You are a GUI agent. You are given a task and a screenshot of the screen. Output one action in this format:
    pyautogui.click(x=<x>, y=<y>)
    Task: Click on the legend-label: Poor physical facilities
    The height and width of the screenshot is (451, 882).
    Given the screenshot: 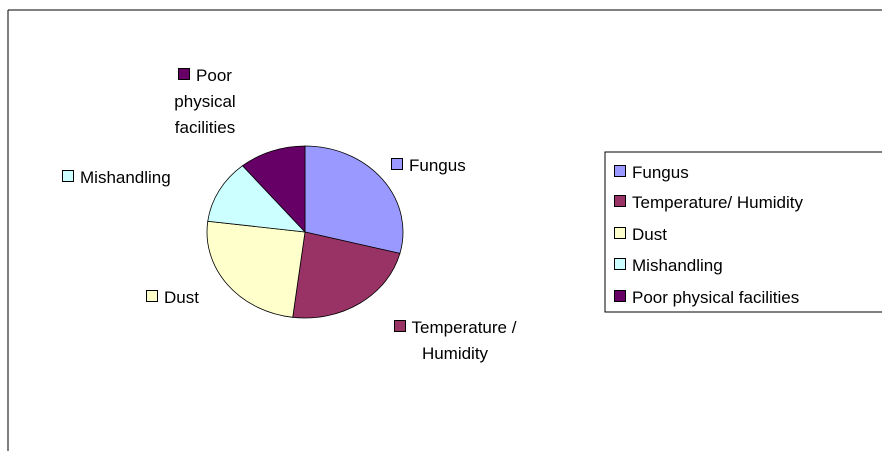 What is the action you would take?
    pyautogui.click(x=716, y=297)
    